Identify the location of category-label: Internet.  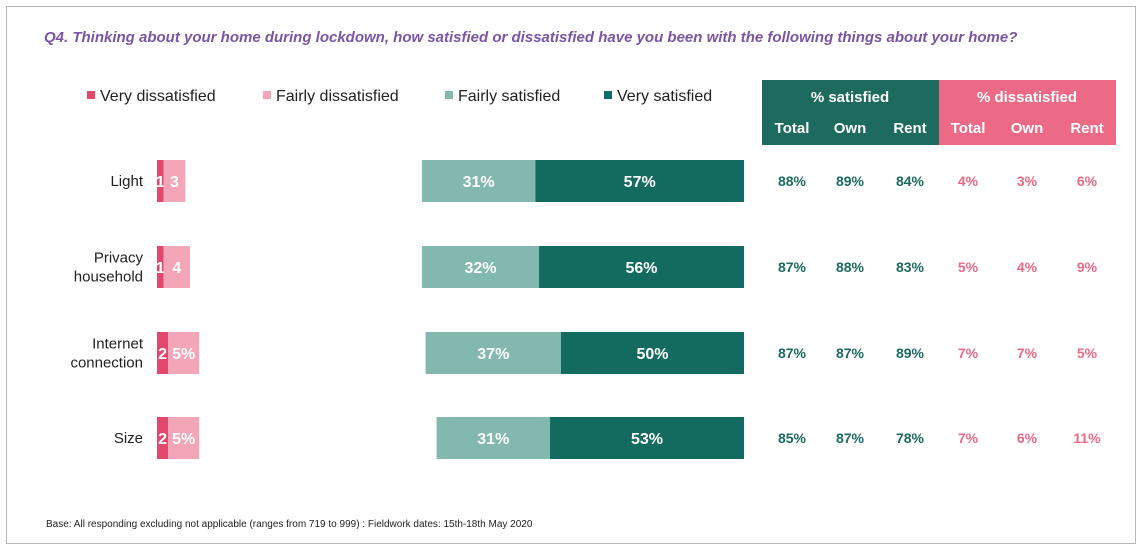
(118, 344).